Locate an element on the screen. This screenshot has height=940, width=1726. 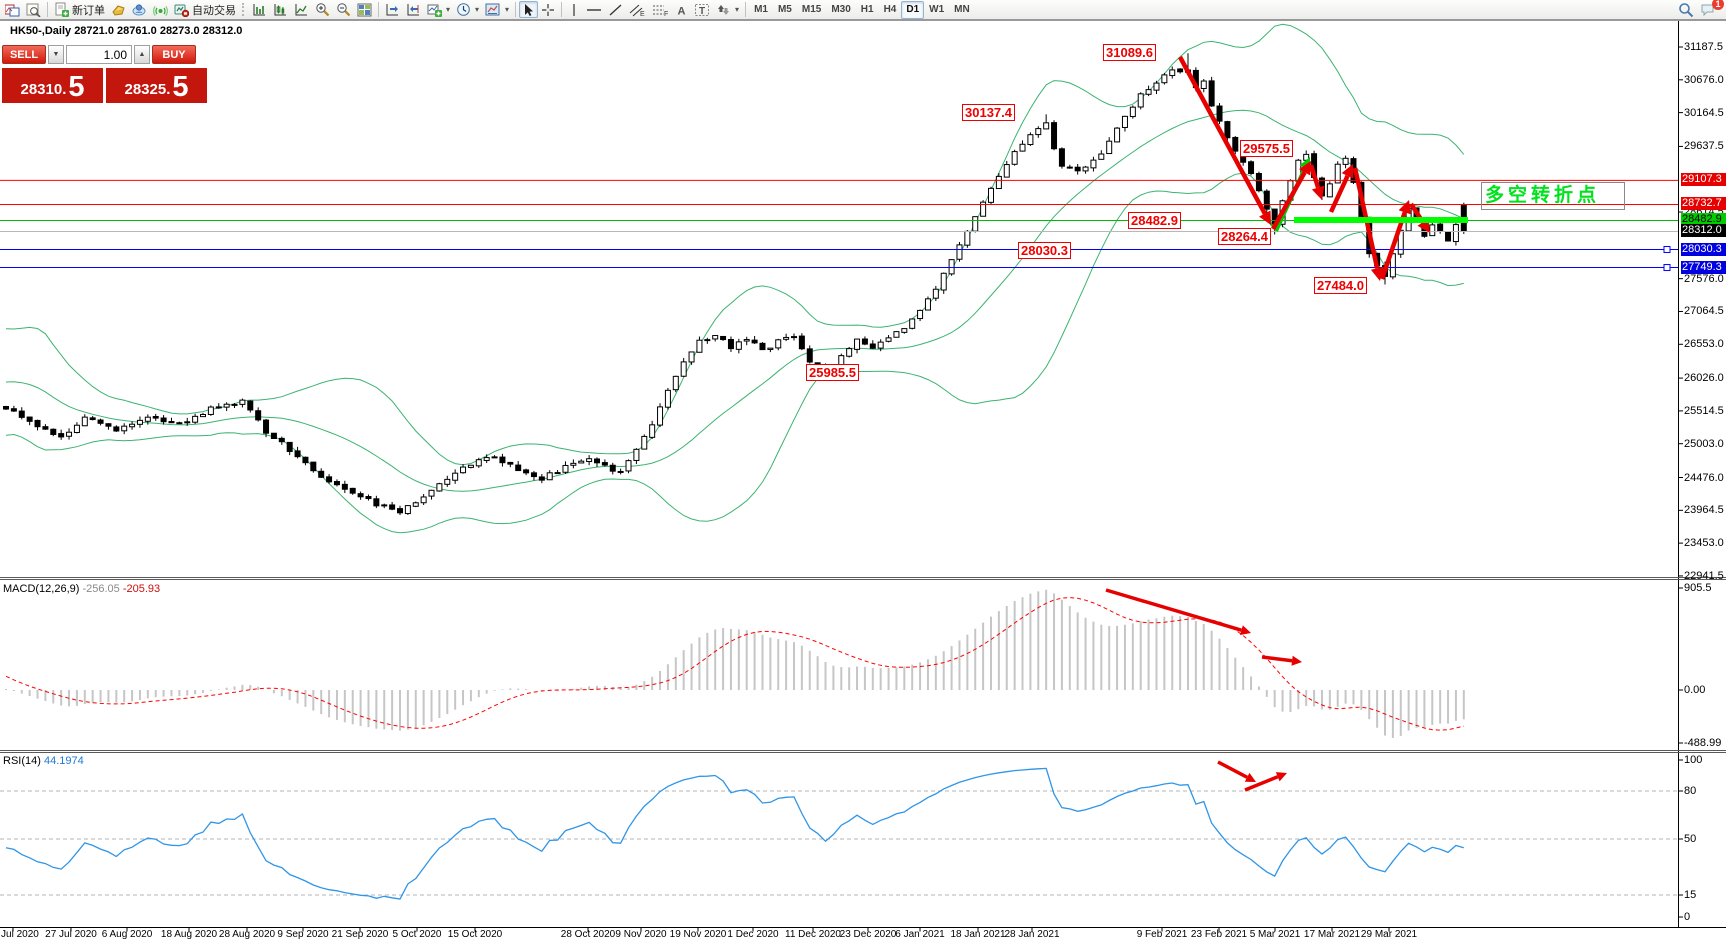
volume-down-button: ▼ is located at coordinates (56, 54).